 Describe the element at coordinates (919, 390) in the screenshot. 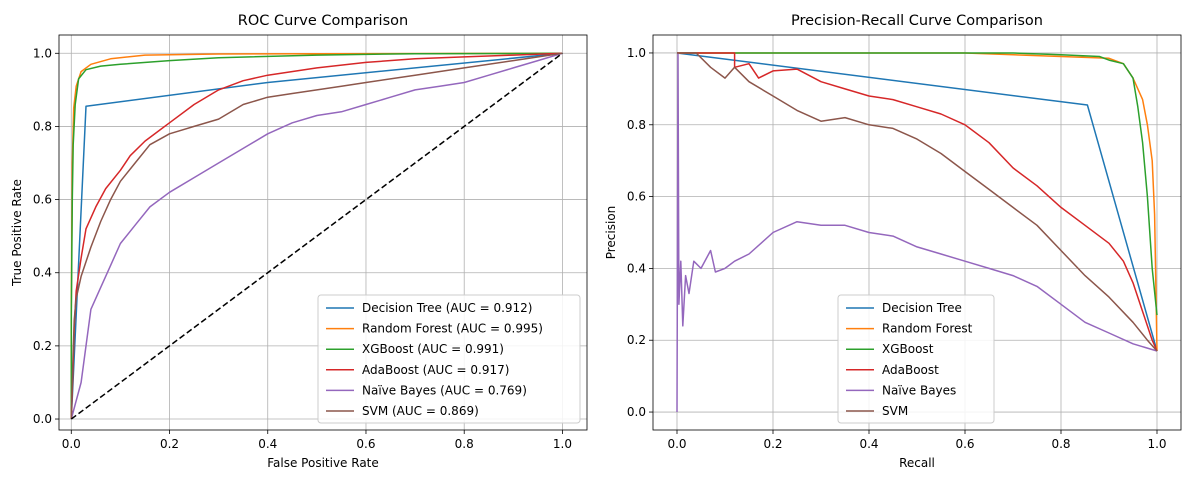

I see `legend-entry-na-ve-bayes: Naïve Bayes` at that location.